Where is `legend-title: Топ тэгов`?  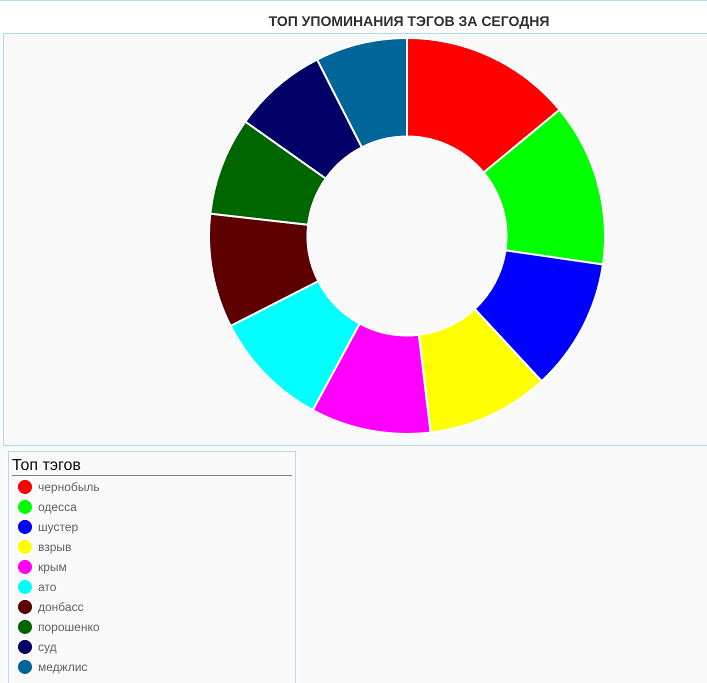
legend-title: Топ тэгов is located at coordinates (152, 466).